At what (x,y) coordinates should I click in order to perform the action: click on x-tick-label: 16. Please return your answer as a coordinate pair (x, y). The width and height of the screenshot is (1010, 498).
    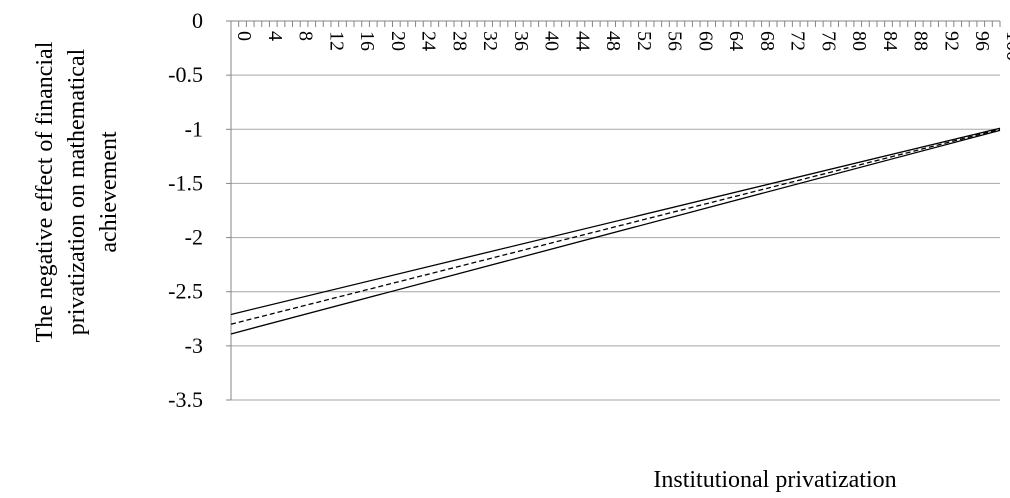
    Looking at the image, I should click on (367, 41).